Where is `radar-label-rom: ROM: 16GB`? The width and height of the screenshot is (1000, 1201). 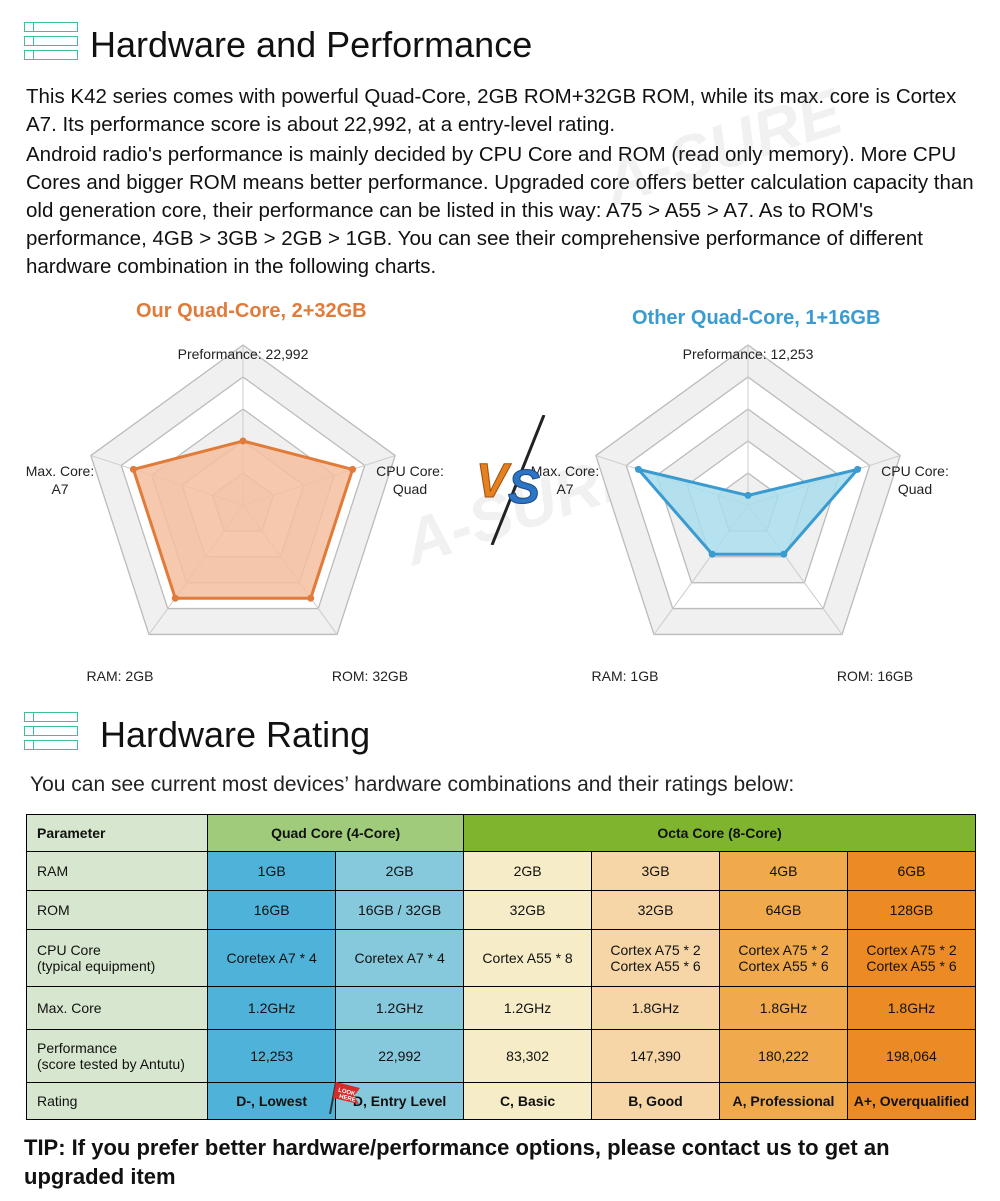
radar-label-rom: ROM: 16GB is located at coordinates (875, 676).